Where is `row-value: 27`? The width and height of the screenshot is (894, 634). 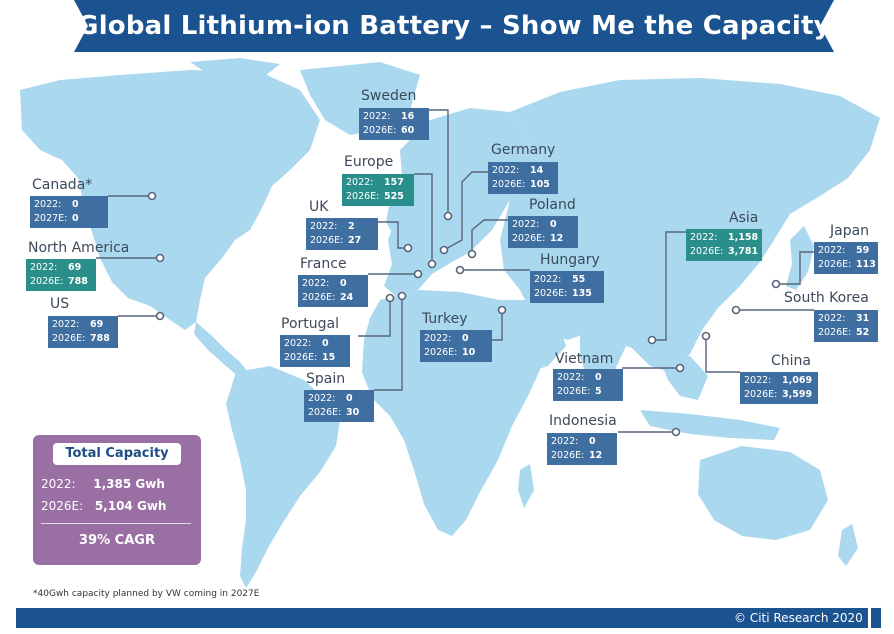
row-value: 27 is located at coordinates (355, 240).